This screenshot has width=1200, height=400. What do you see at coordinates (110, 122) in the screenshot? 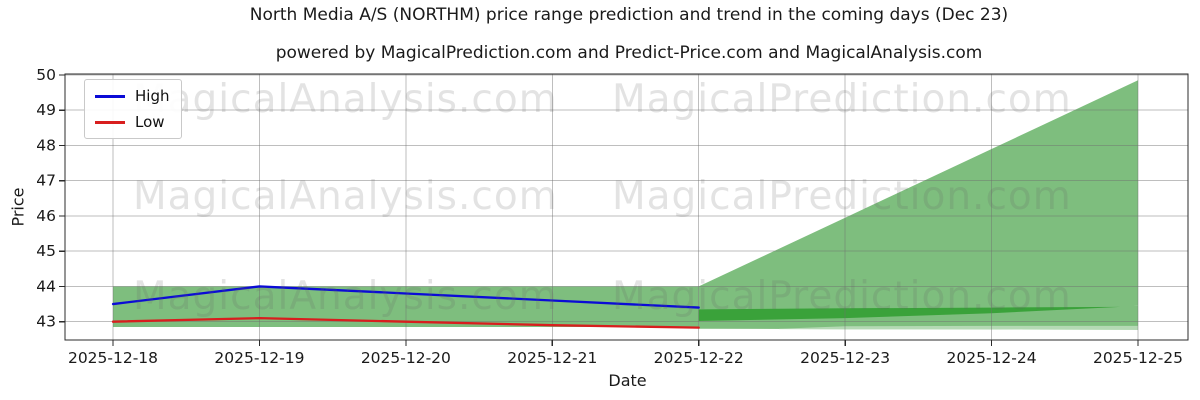
I see `legend-low-line-swatch` at bounding box center [110, 122].